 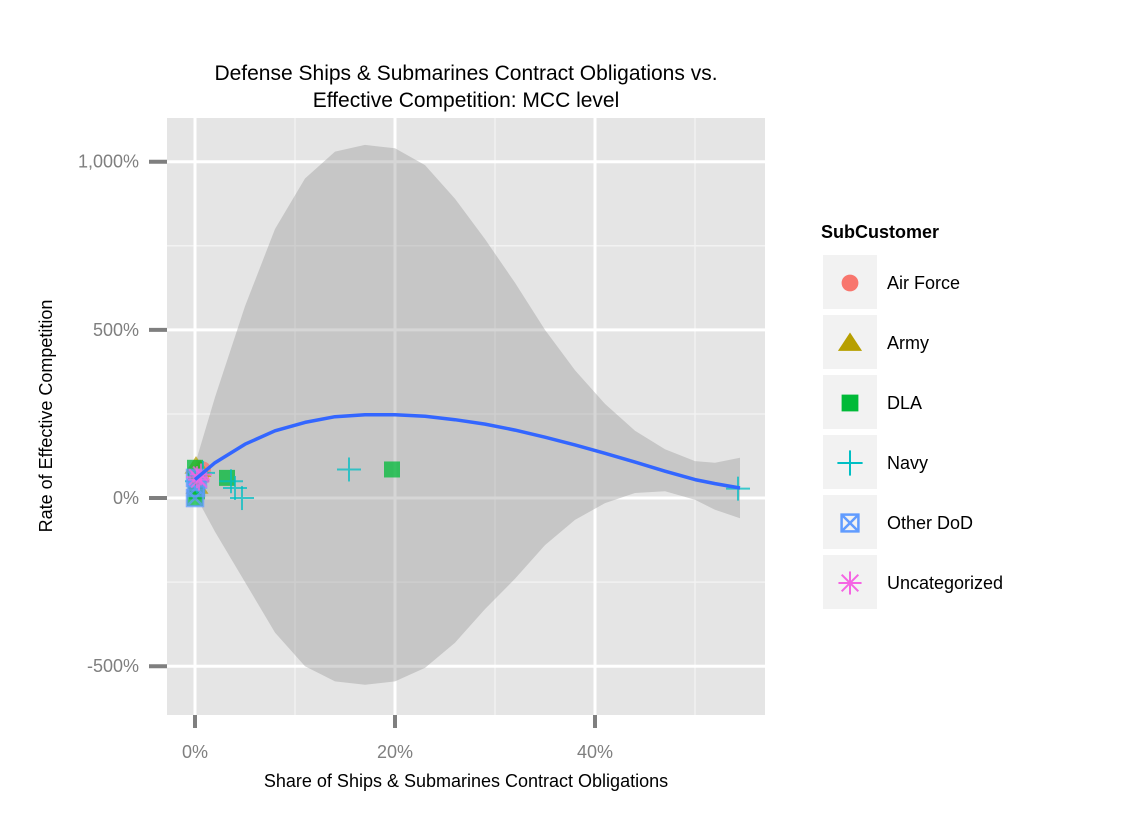 I want to click on legend-key-triangle, so click(x=850, y=341).